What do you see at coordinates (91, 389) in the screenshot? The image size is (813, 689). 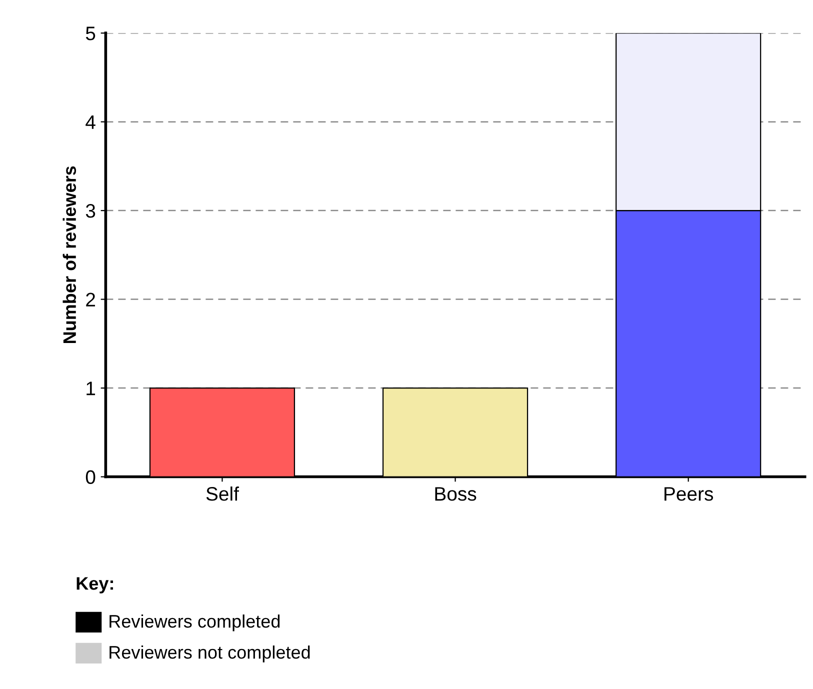 I see `y-tick-label: 1` at bounding box center [91, 389].